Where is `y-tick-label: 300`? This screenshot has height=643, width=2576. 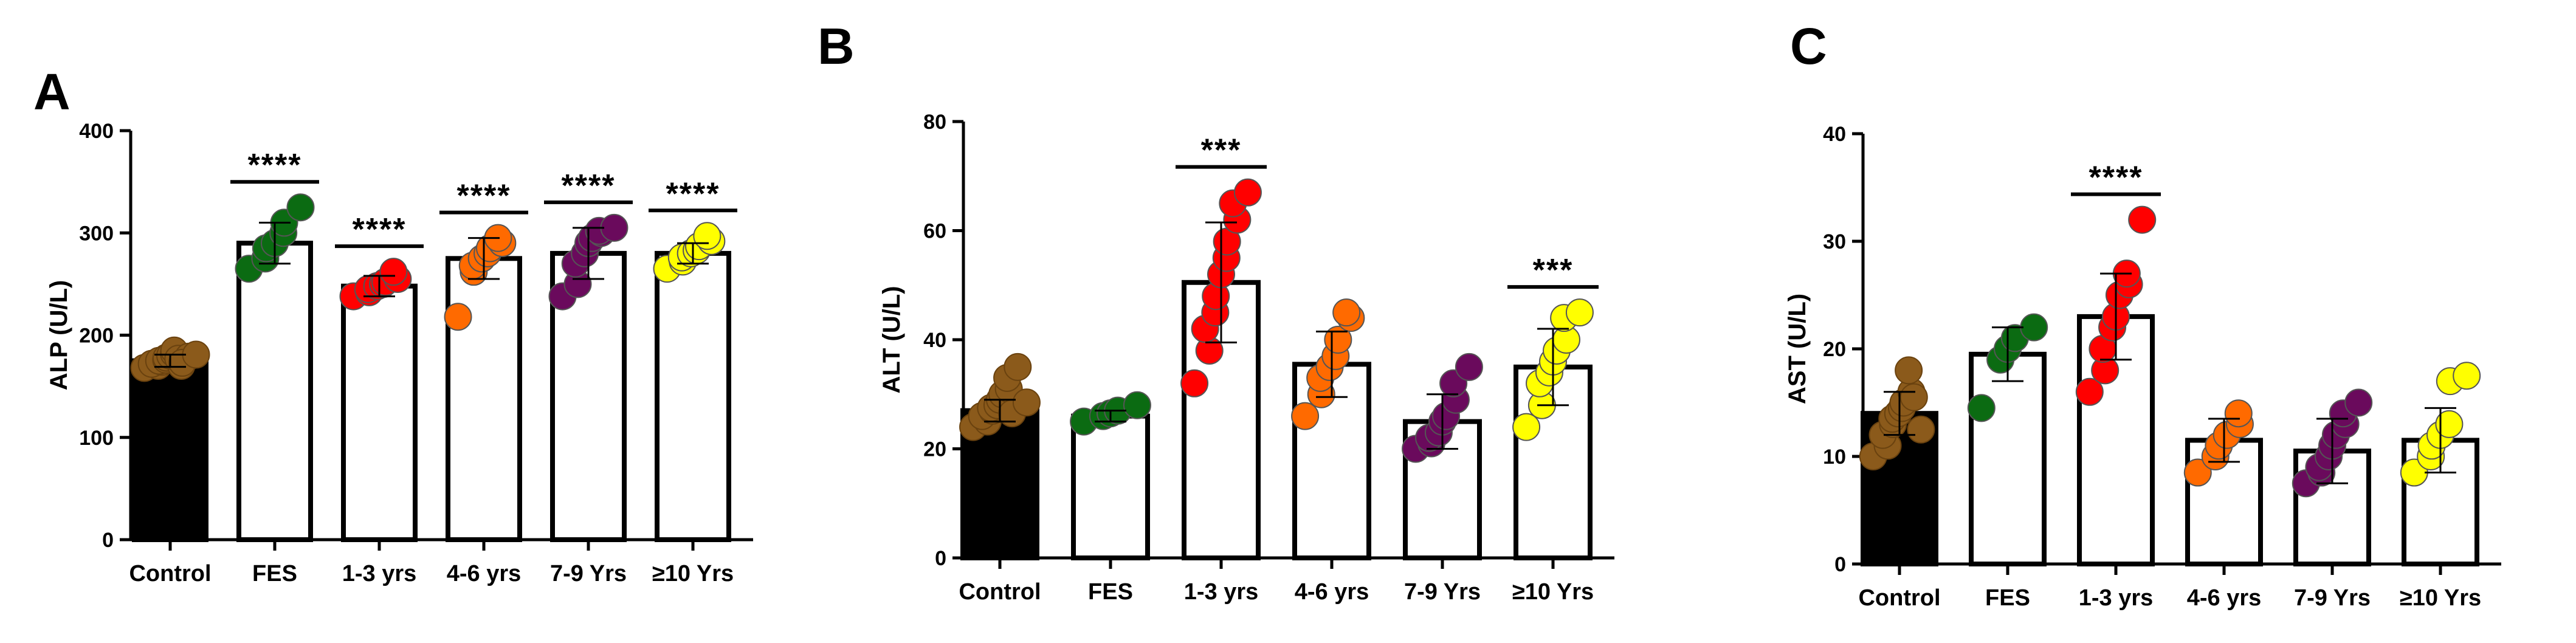
y-tick-label: 300 is located at coordinates (97, 234).